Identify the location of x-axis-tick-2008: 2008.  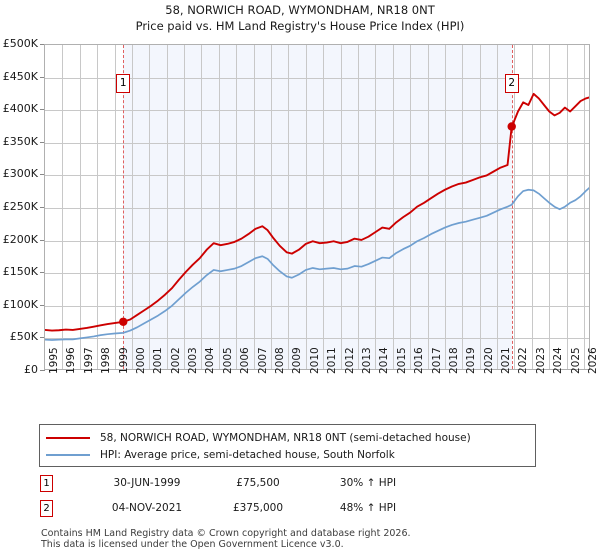
(280, 360).